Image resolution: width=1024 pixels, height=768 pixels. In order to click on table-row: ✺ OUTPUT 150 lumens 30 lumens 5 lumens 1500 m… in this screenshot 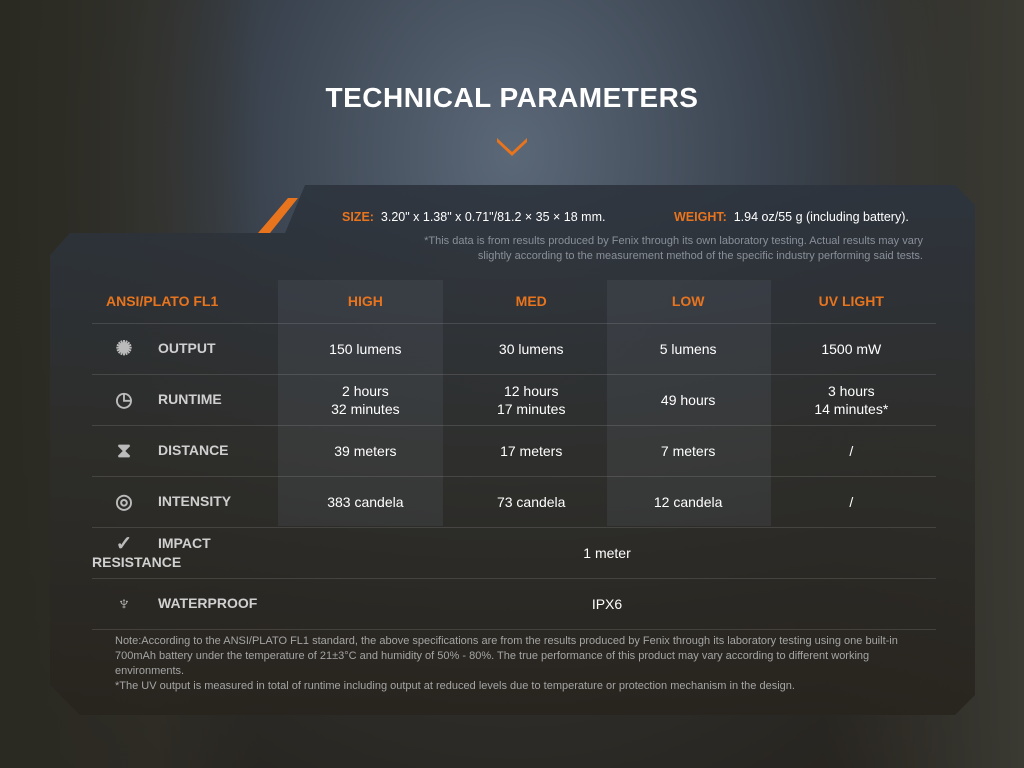, I will do `click(514, 349)`.